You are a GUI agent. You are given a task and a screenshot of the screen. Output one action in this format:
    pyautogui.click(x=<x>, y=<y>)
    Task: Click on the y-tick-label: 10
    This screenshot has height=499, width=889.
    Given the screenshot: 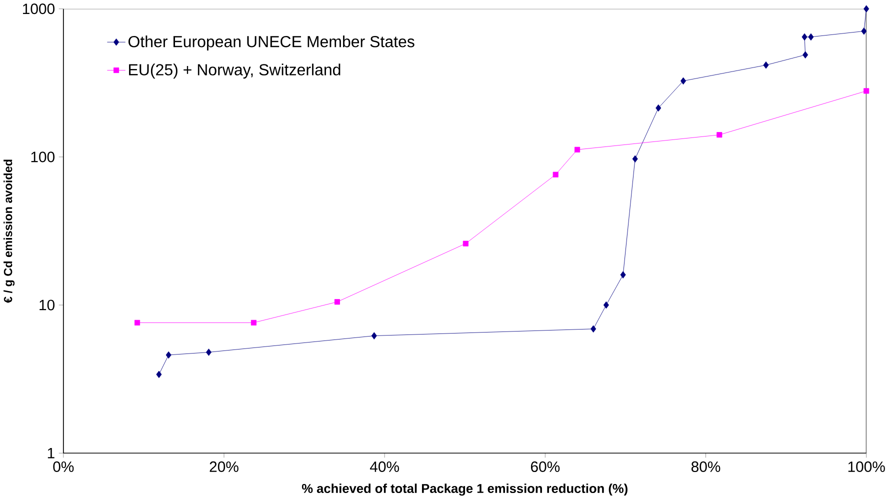 What is the action you would take?
    pyautogui.click(x=47, y=305)
    